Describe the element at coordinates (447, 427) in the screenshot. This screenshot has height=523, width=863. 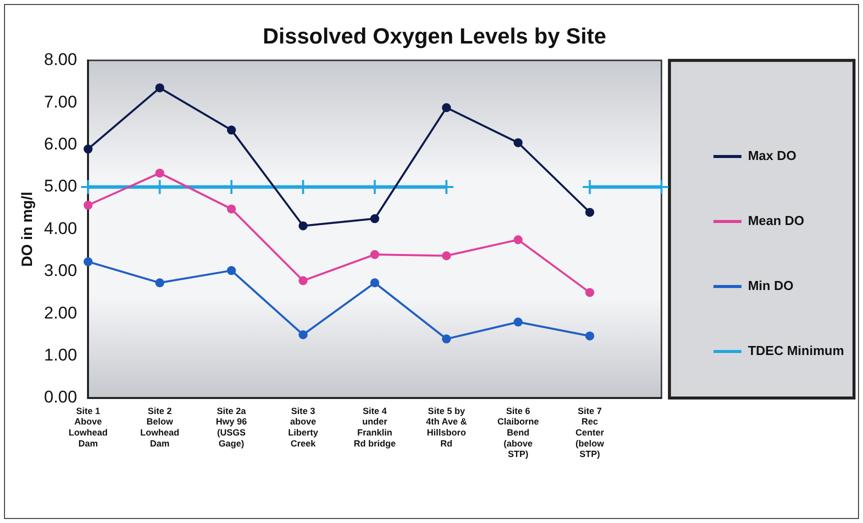
I see `x-tick-label: Site 5 by 4th Ave & Hillsboro Rd` at that location.